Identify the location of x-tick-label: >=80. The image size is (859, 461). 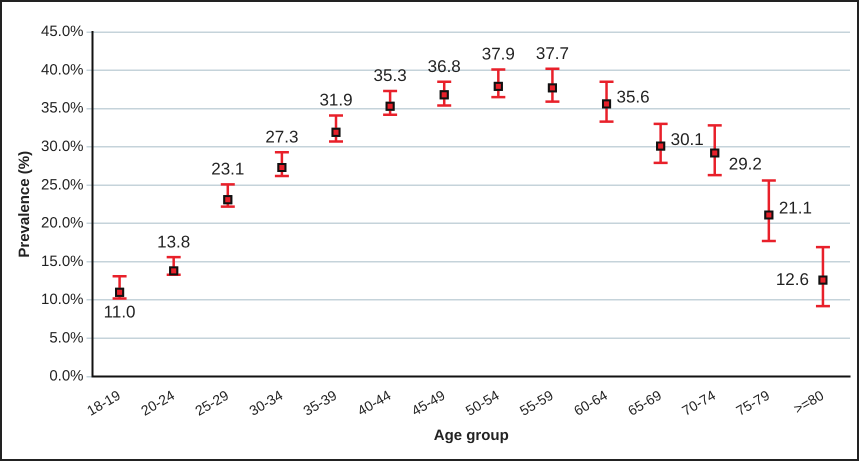
(808, 401).